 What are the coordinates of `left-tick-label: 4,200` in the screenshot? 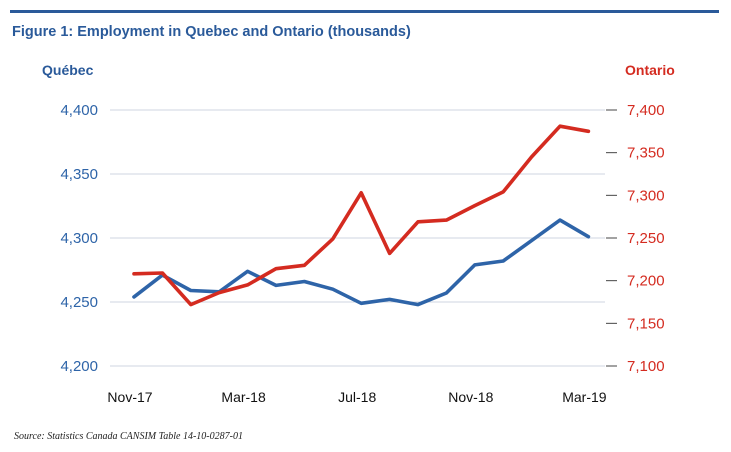 It's located at (79, 366).